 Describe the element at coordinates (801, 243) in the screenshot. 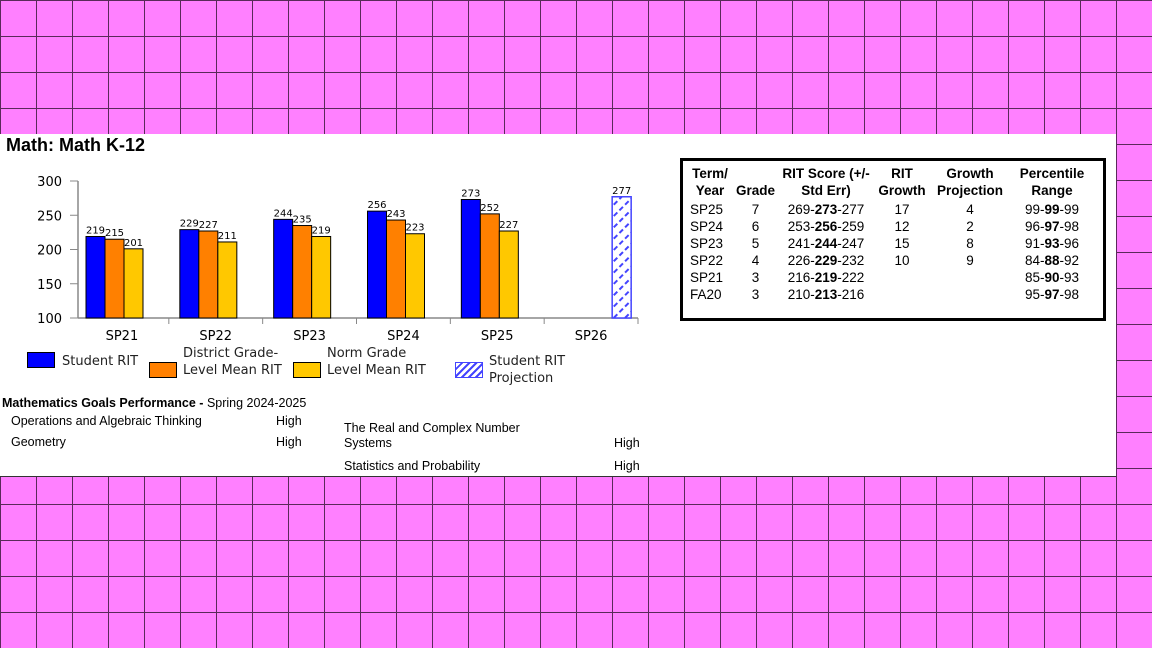

I see `rit-part: 241-` at that location.